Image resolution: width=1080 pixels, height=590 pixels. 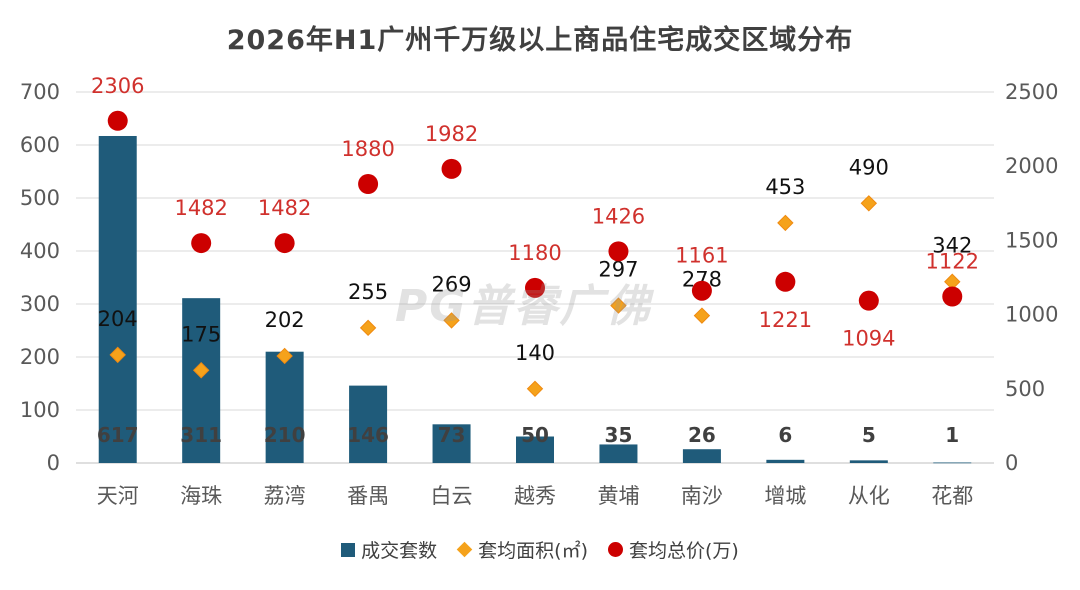 What do you see at coordinates (399, 551) in the screenshot?
I see `legend-label-count: 成交套数` at bounding box center [399, 551].